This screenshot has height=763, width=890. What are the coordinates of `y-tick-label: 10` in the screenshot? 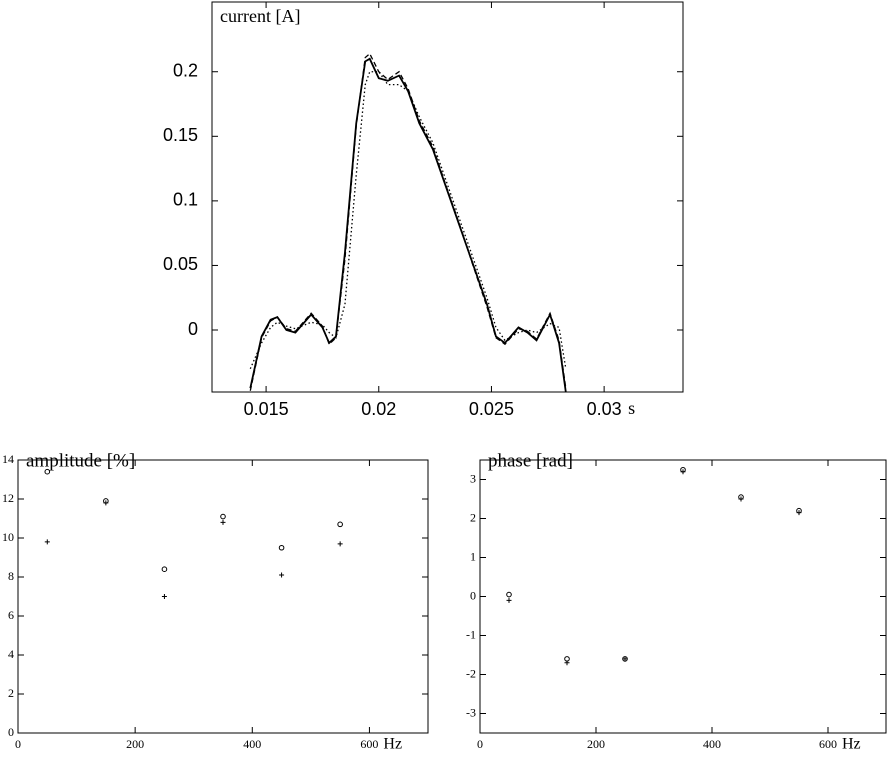 It's located at (8, 537).